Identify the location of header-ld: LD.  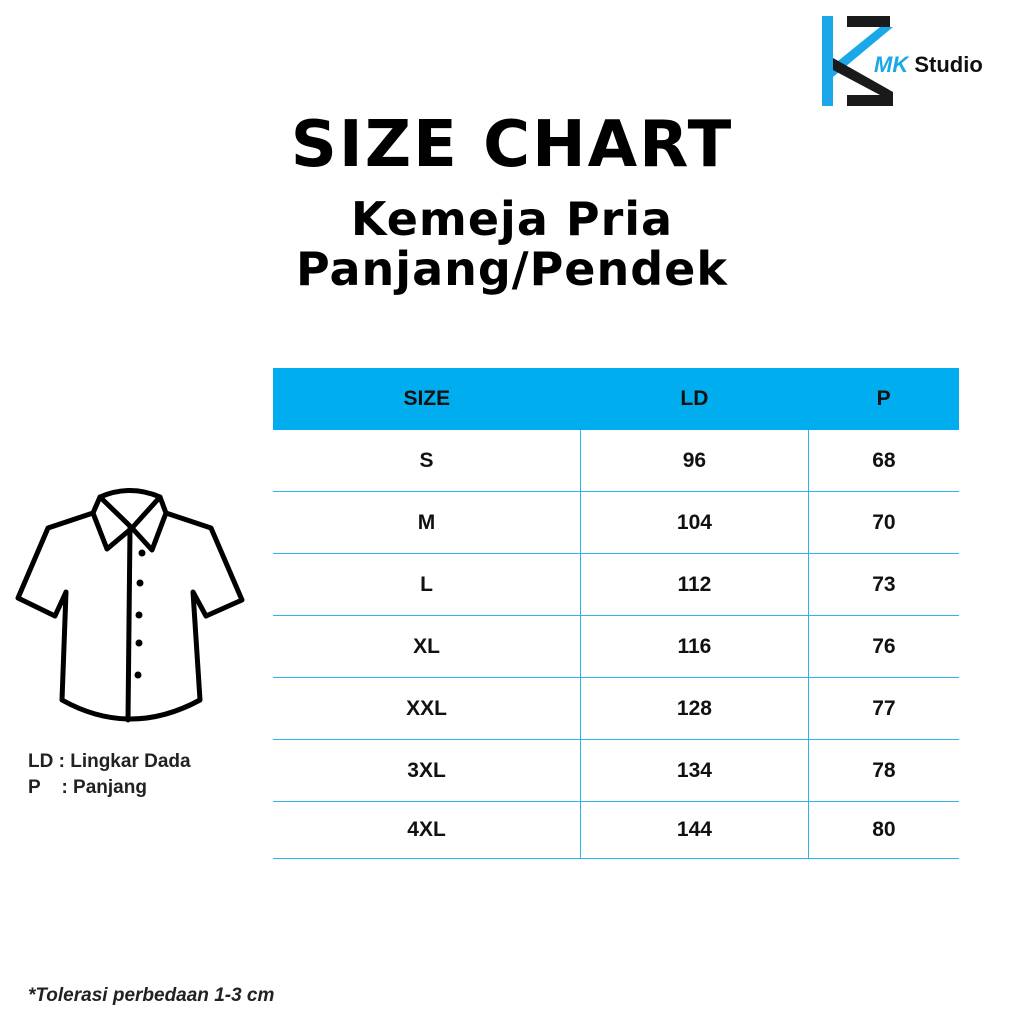
(694, 399).